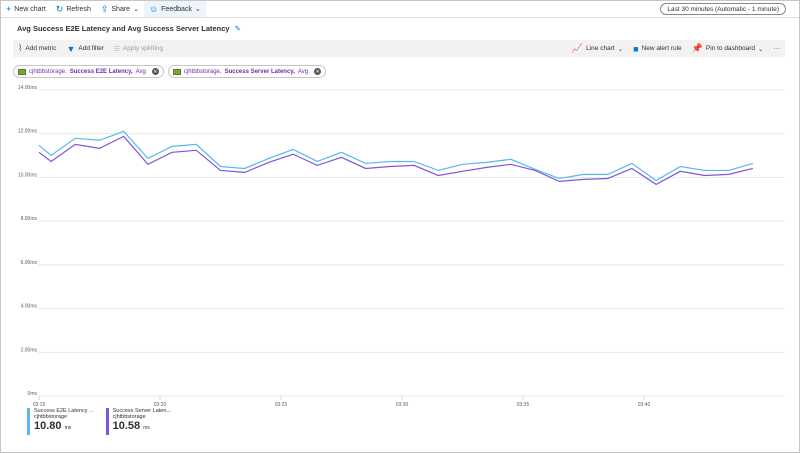 Image resolution: width=800 pixels, height=453 pixels. I want to click on new-chart-label: New chart, so click(30, 9).